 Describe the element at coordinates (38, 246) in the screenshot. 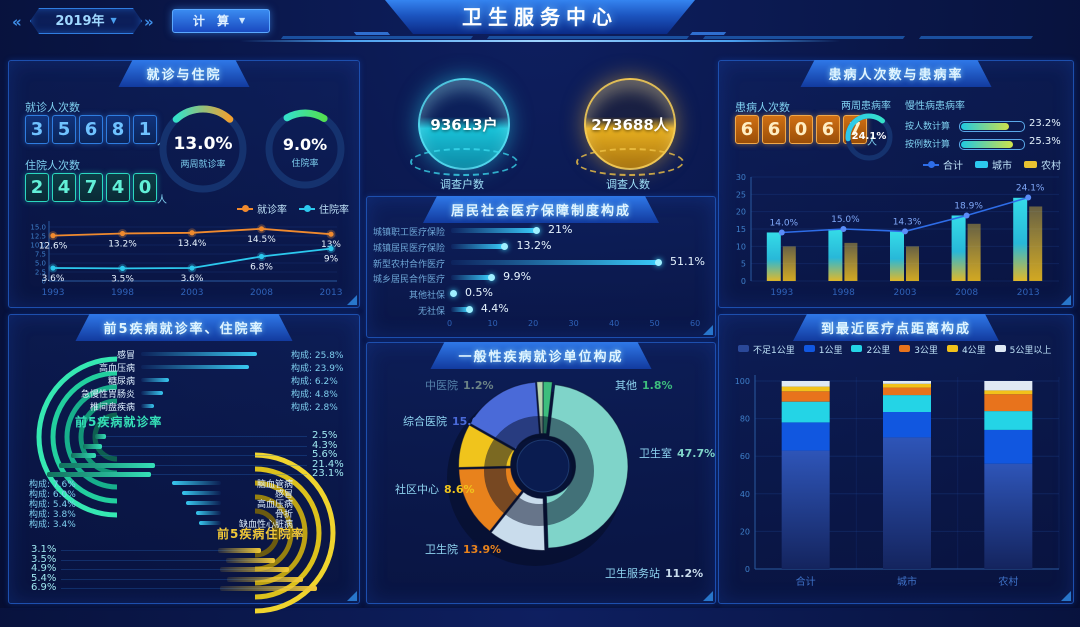

I see `svg-text: 10.0` at that location.